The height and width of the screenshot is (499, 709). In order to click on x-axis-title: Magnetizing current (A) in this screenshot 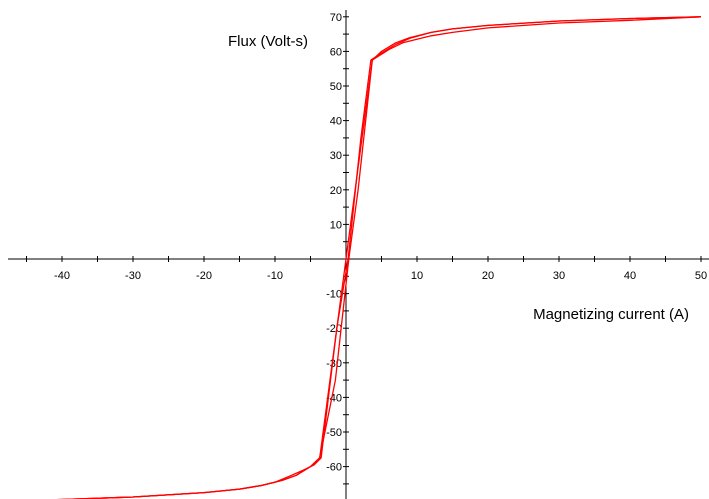, I will do `click(611, 314)`.